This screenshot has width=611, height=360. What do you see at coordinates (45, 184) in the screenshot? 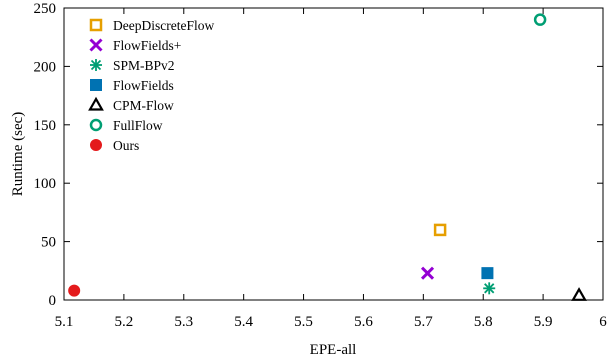
I see `y-tick-label: 100` at bounding box center [45, 184].